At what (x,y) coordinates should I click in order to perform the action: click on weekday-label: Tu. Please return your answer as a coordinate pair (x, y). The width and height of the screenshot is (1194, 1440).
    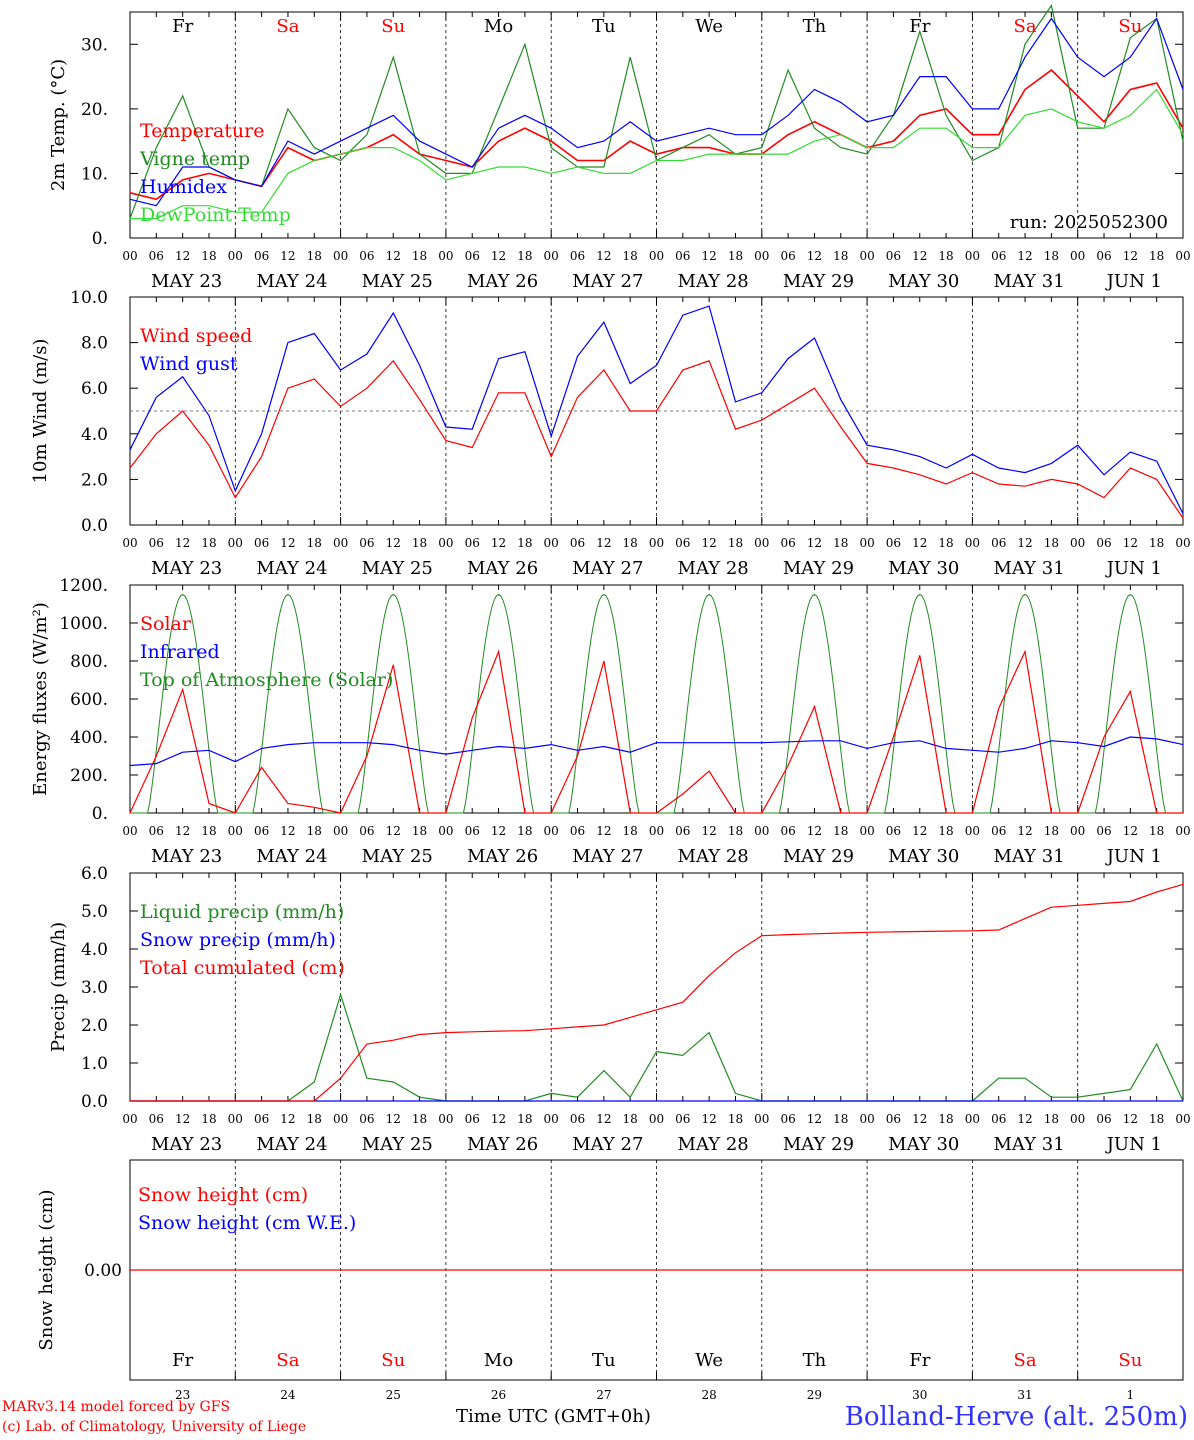
    Looking at the image, I should click on (604, 1360).